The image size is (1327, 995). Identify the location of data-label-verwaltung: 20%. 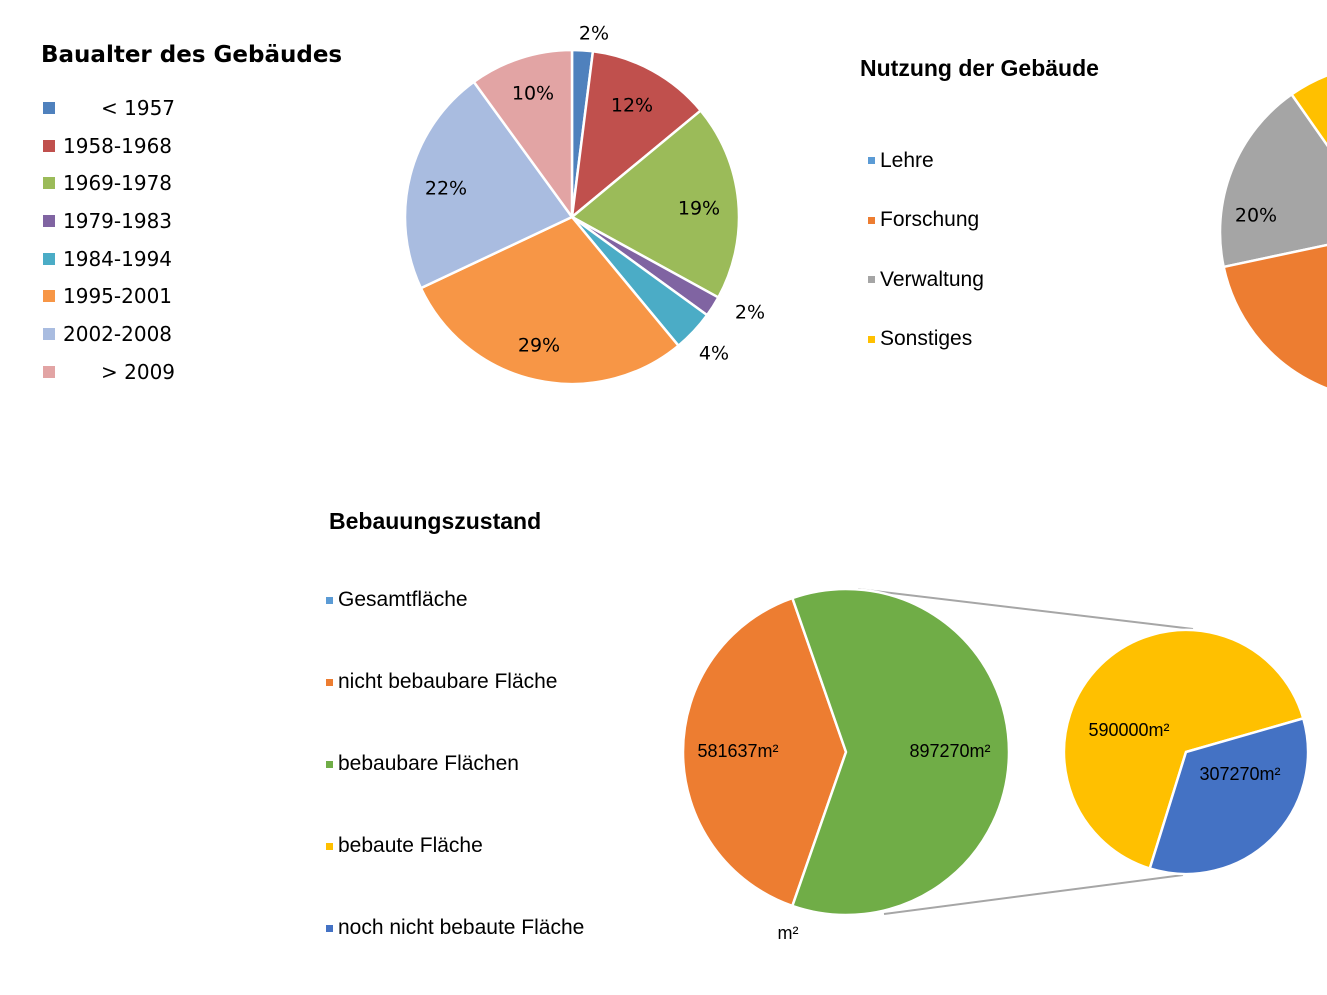
(1256, 216).